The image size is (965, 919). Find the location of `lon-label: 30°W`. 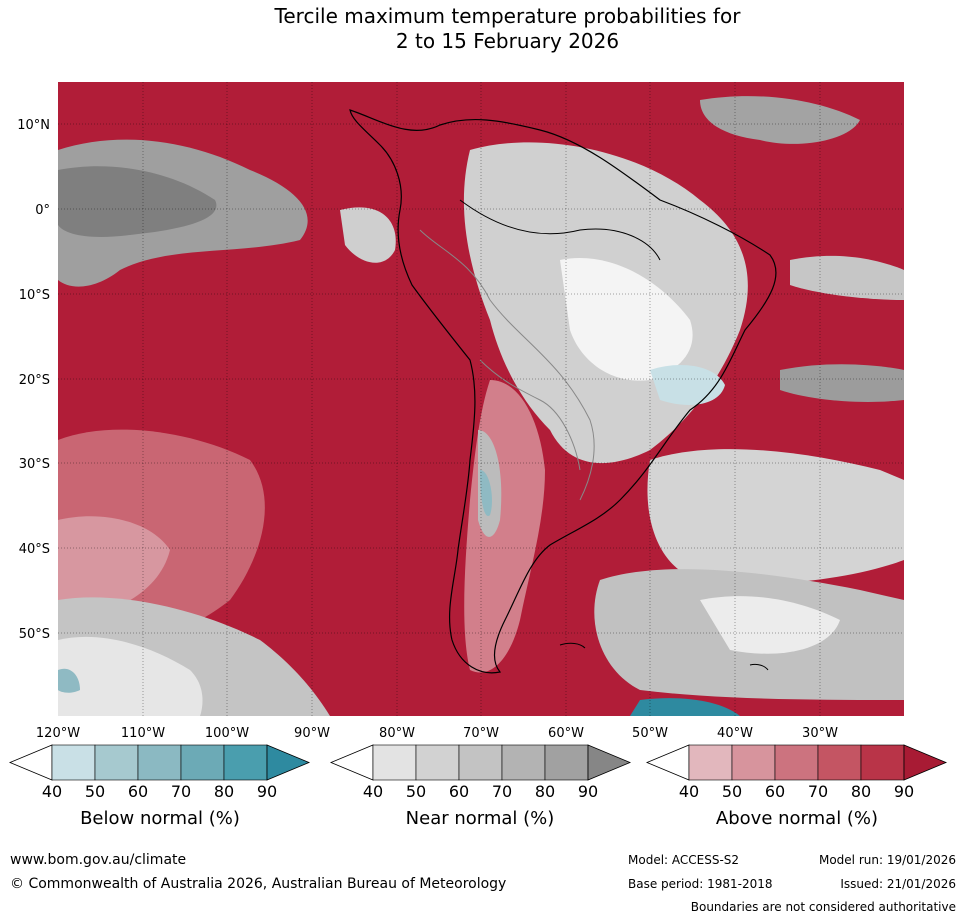

lon-label: 30°W is located at coordinates (820, 733).